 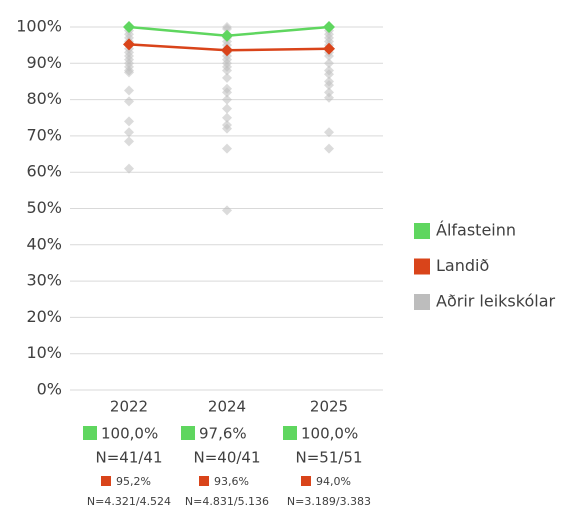 I want to click on n-label: N=4.831/5.136, so click(x=227, y=501).